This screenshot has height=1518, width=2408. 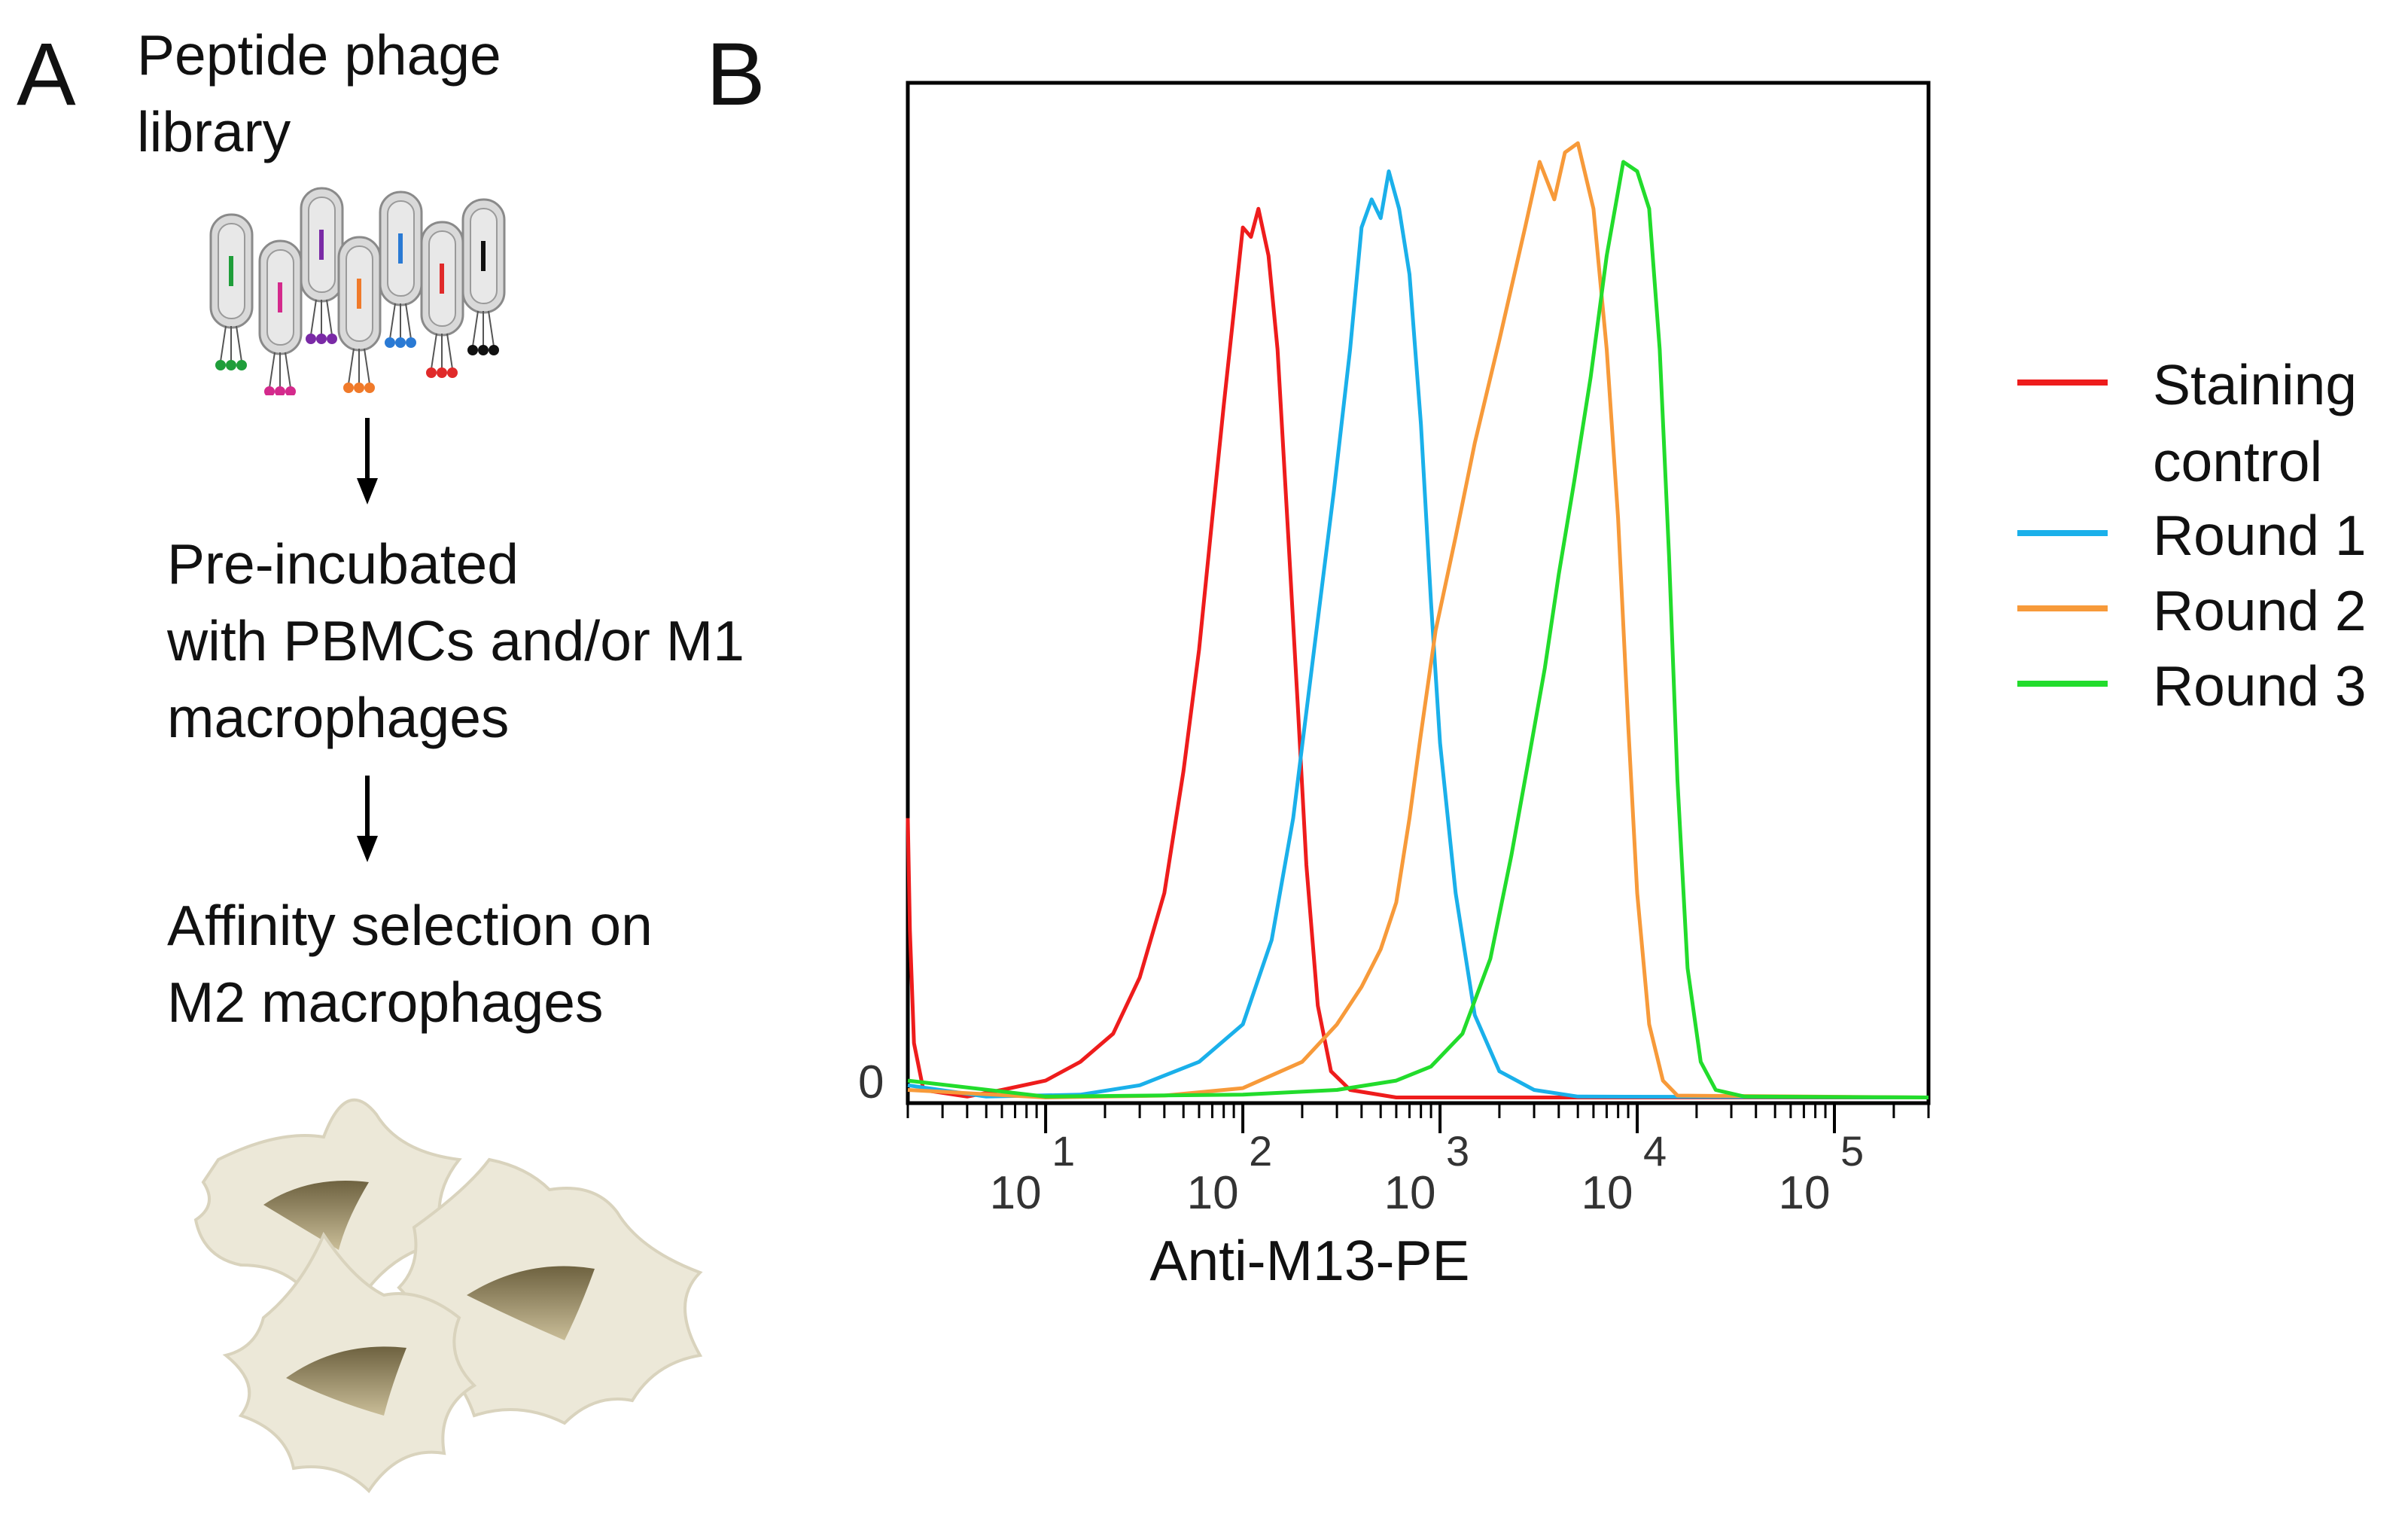 What do you see at coordinates (1457, 1151) in the screenshot?
I see `x-tick-label-exponent: 3` at bounding box center [1457, 1151].